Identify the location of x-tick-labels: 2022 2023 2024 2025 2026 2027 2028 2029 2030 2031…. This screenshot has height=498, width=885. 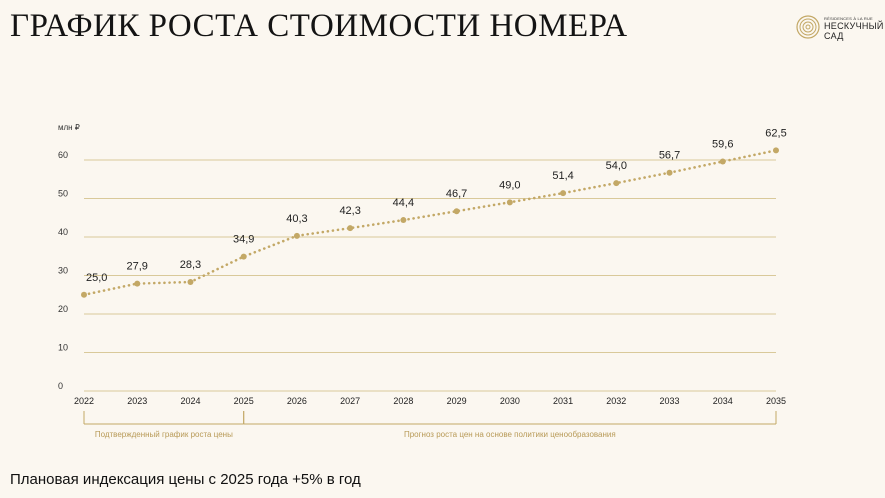
(430, 401).